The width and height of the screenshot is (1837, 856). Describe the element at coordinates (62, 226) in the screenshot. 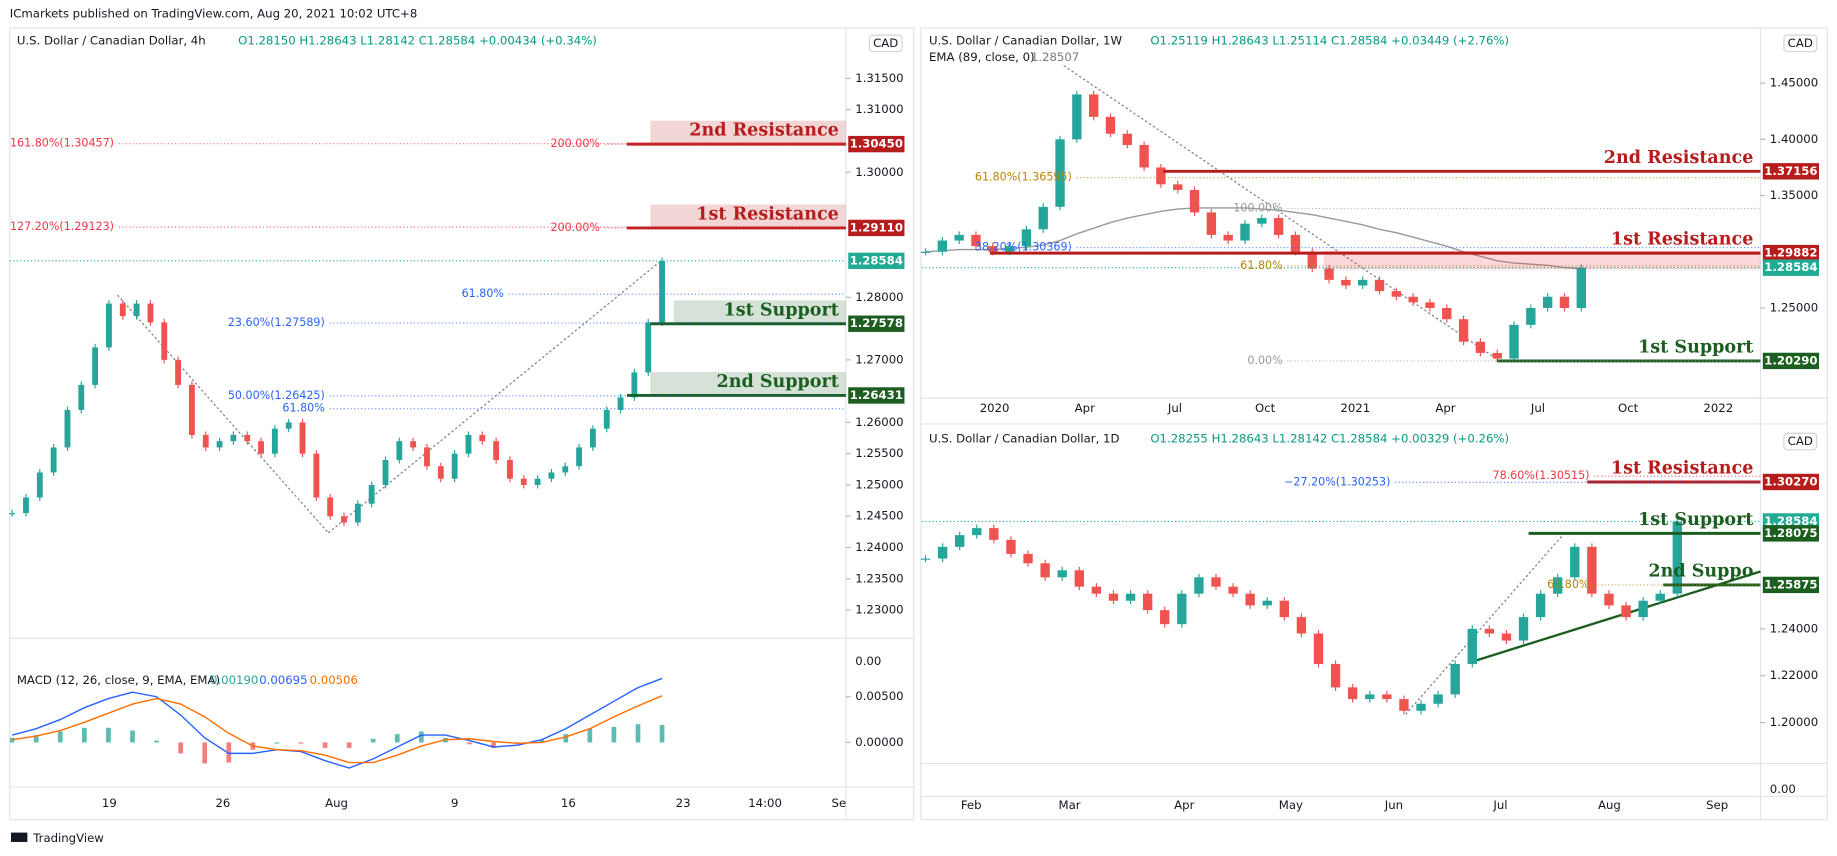

I see `fib-label: 127.20%(1.29123)` at that location.